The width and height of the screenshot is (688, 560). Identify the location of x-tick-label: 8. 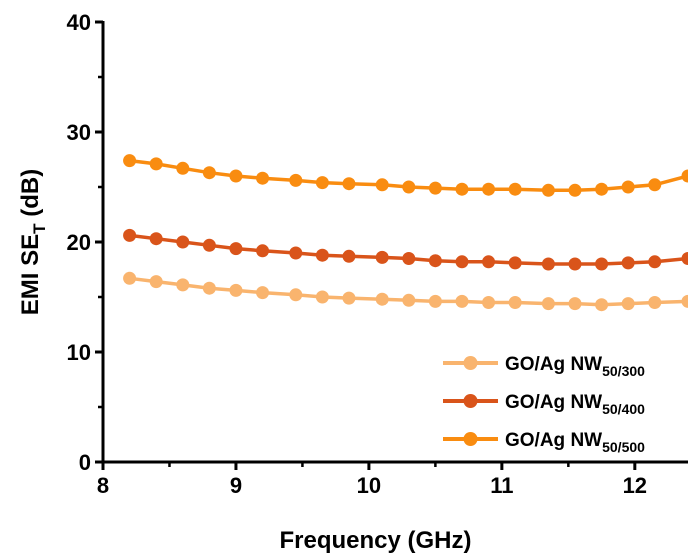
(103, 485).